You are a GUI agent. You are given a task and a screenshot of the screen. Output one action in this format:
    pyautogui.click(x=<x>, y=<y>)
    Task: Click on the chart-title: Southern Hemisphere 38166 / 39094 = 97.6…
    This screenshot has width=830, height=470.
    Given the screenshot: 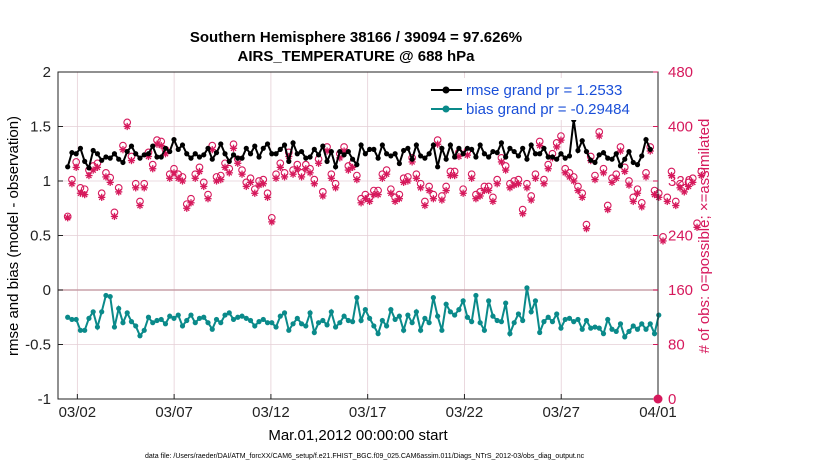 What is the action you would take?
    pyautogui.click(x=356, y=37)
    